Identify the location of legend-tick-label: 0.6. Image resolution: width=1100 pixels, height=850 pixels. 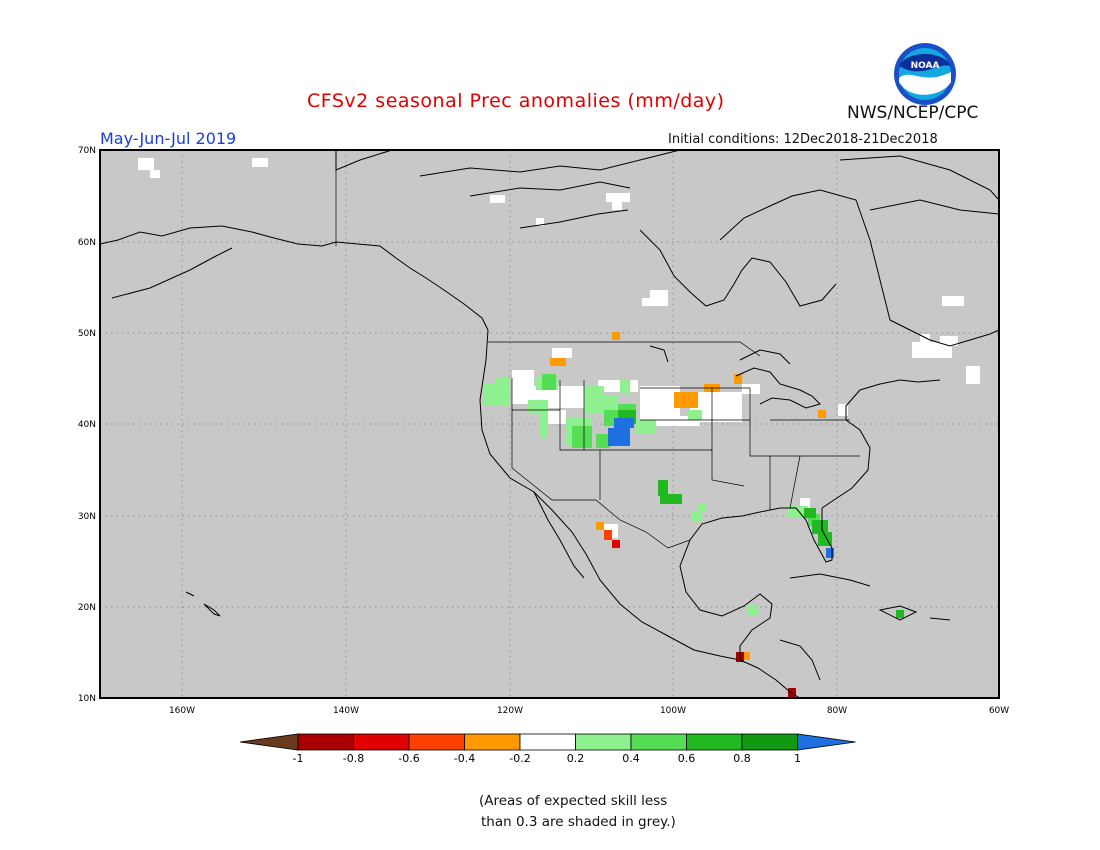
(687, 758).